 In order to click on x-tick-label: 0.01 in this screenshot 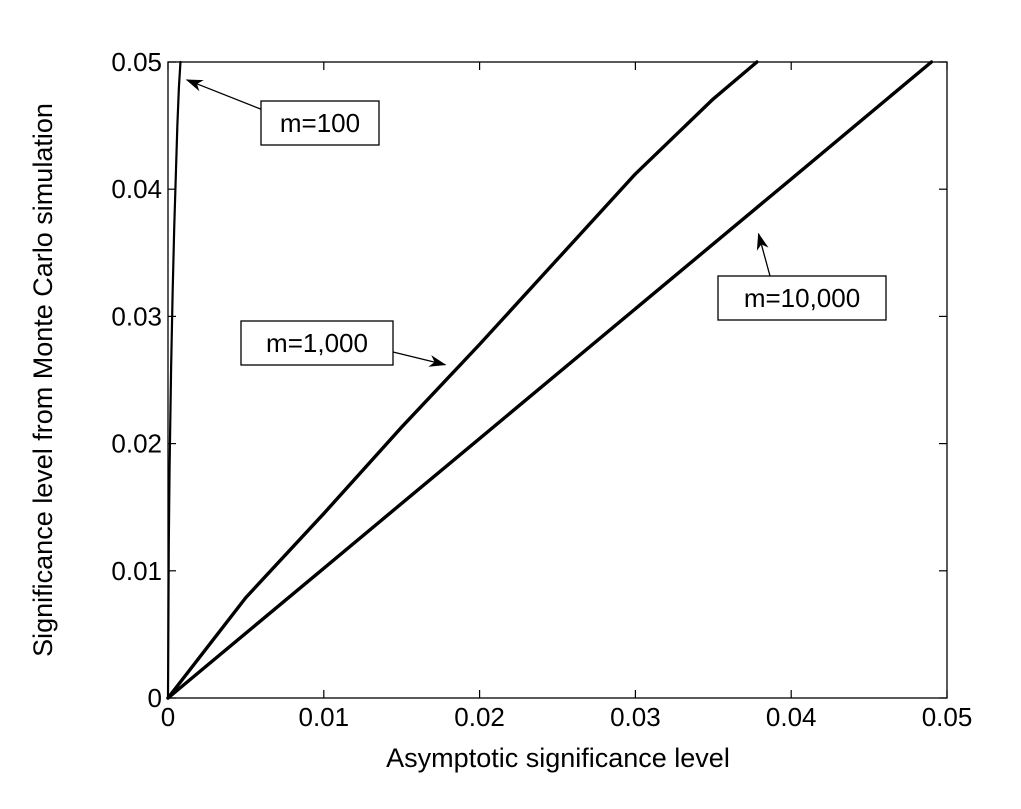, I will do `click(323, 717)`.